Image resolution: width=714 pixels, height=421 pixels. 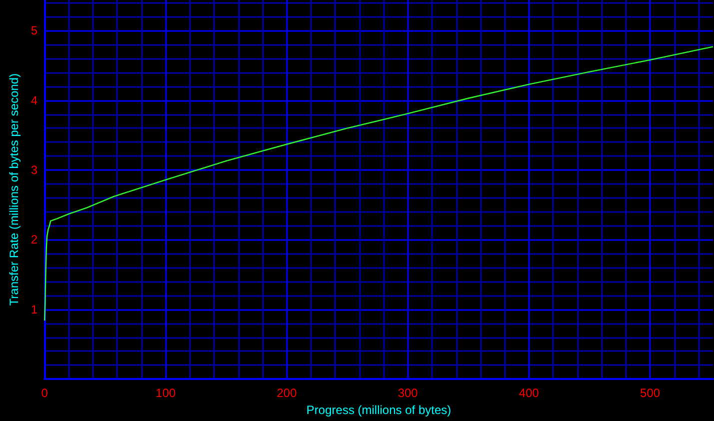 I want to click on x-tick-label: 200, so click(x=287, y=393).